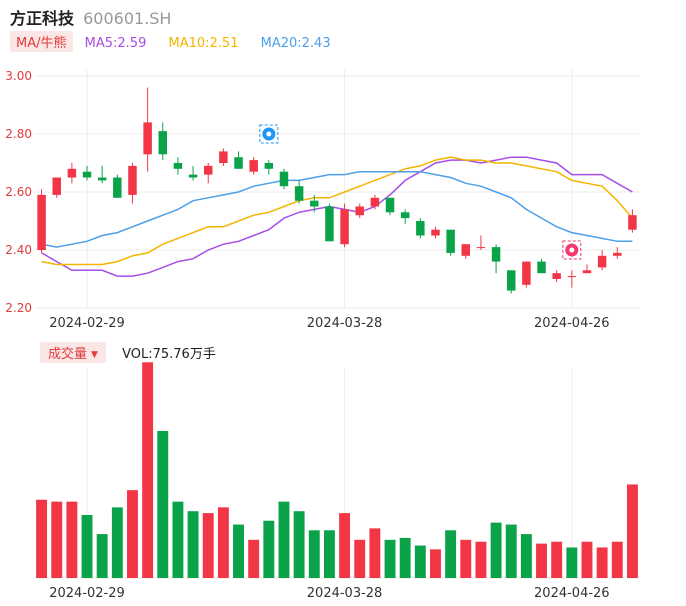 Image resolution: width=686 pixels, height=606 pixels. Describe the element at coordinates (572, 323) in the screenshot. I see `x-tick-label: 2024-04-26` at that location.